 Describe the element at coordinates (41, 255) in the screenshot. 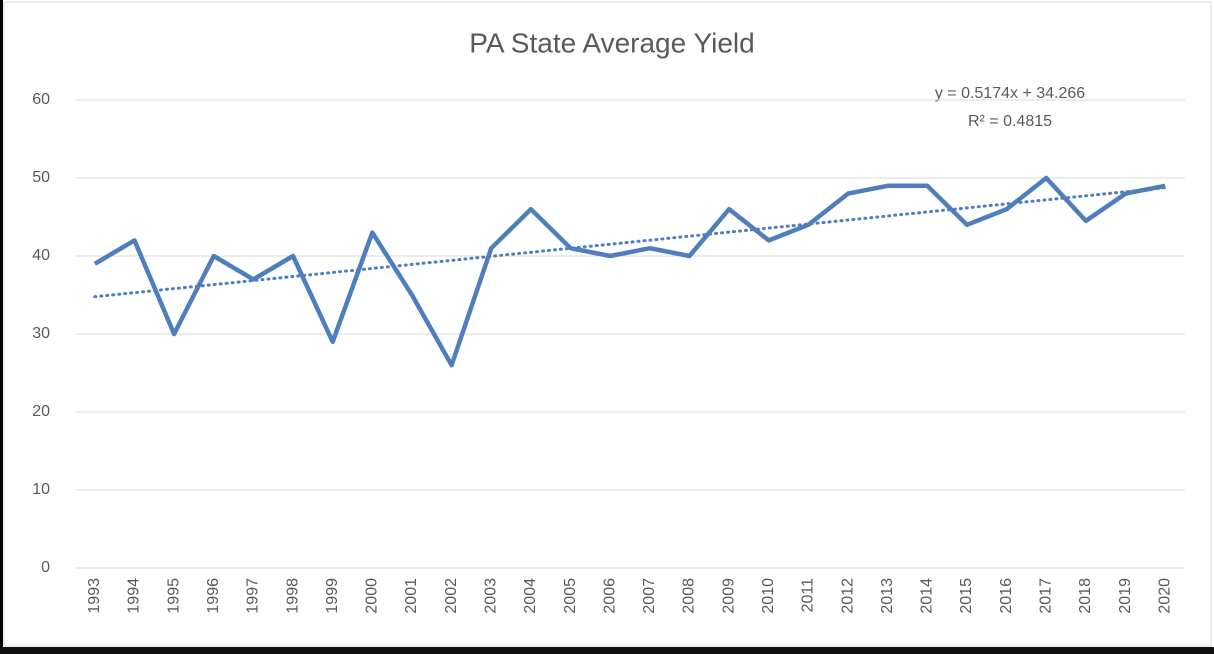

I see `y-tick-label: 40` at that location.